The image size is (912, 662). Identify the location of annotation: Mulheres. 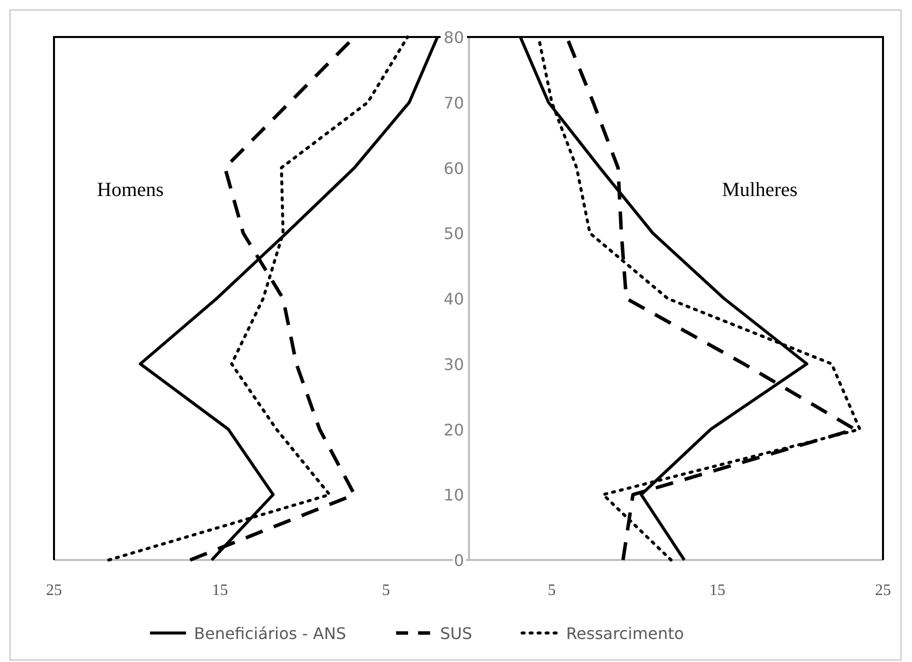
(760, 190).